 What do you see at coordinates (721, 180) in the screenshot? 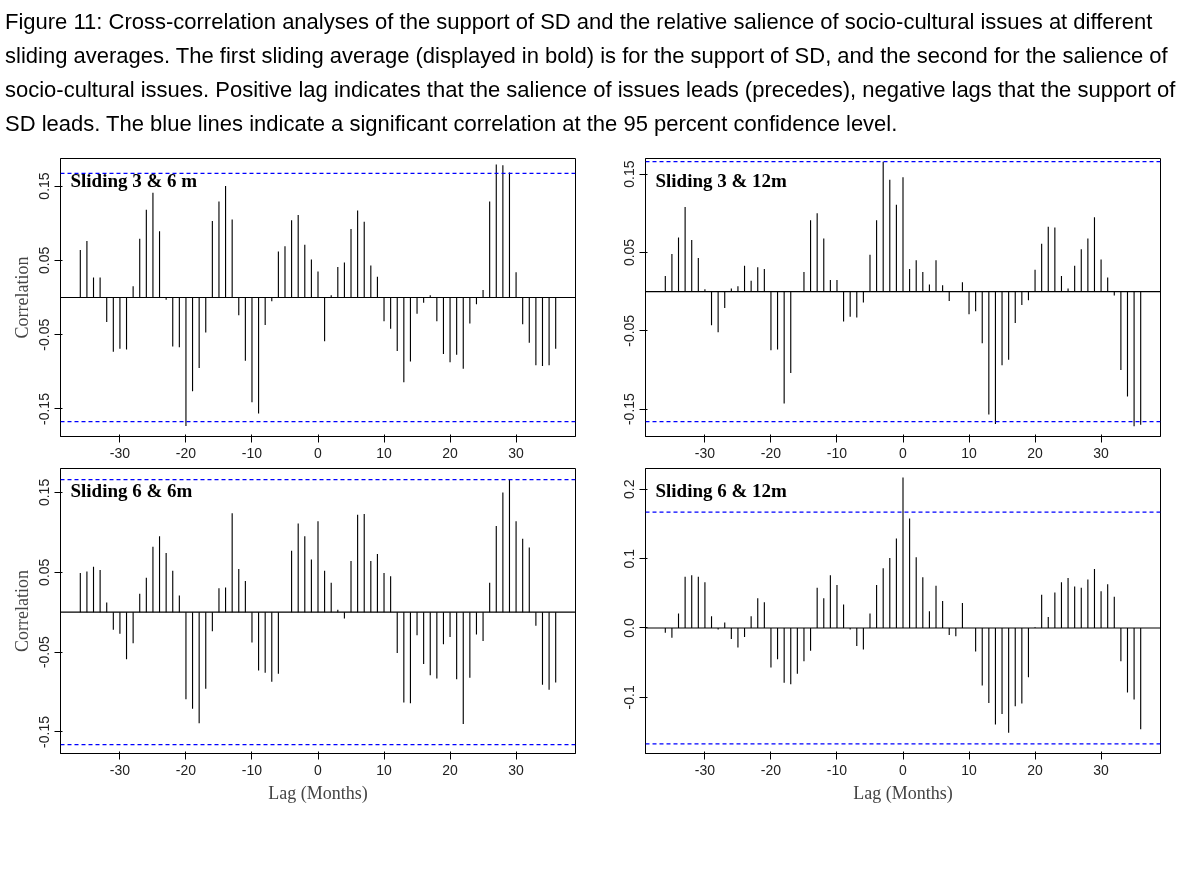
I see `text: Sliding 3 & 12m` at bounding box center [721, 180].